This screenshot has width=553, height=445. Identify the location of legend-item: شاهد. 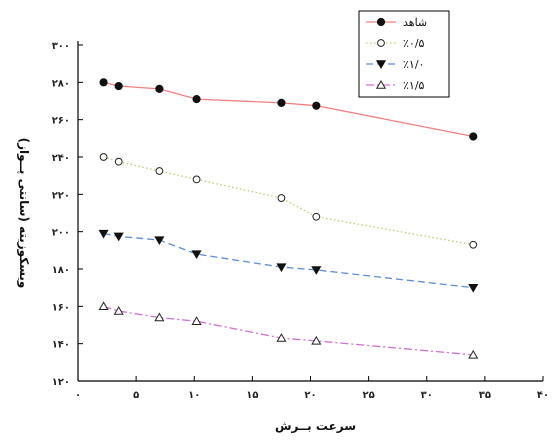
(396, 22).